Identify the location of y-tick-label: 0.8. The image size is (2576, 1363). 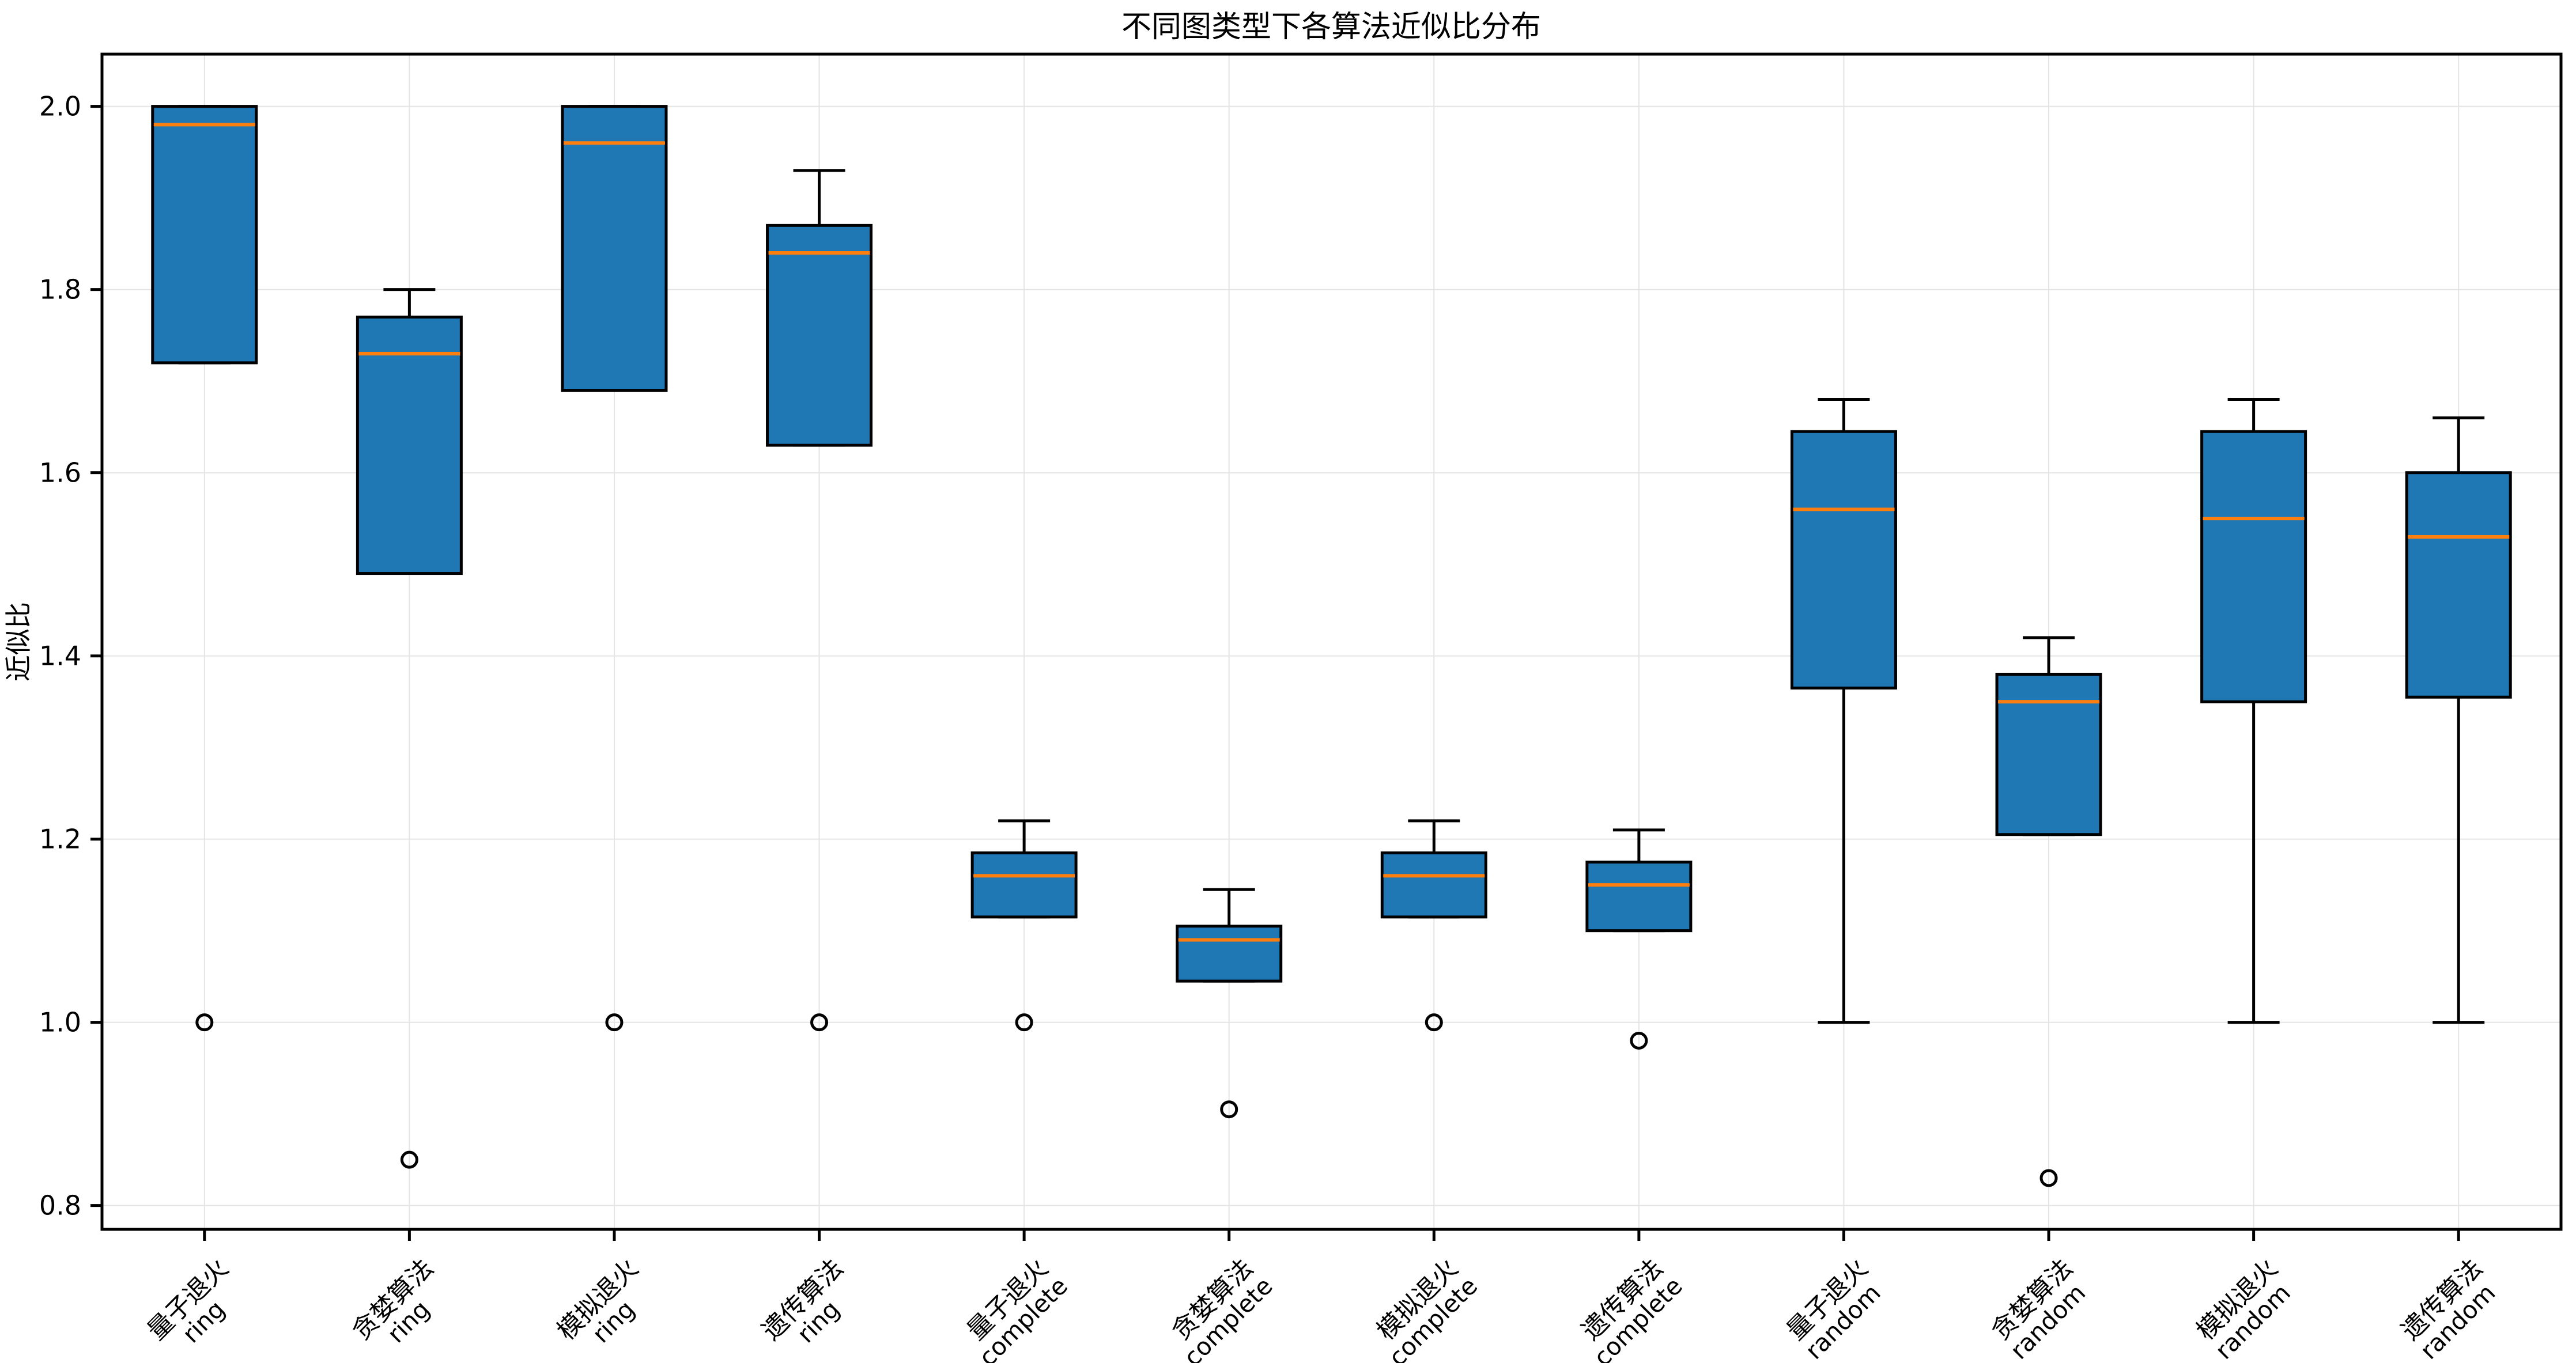
(60, 1205).